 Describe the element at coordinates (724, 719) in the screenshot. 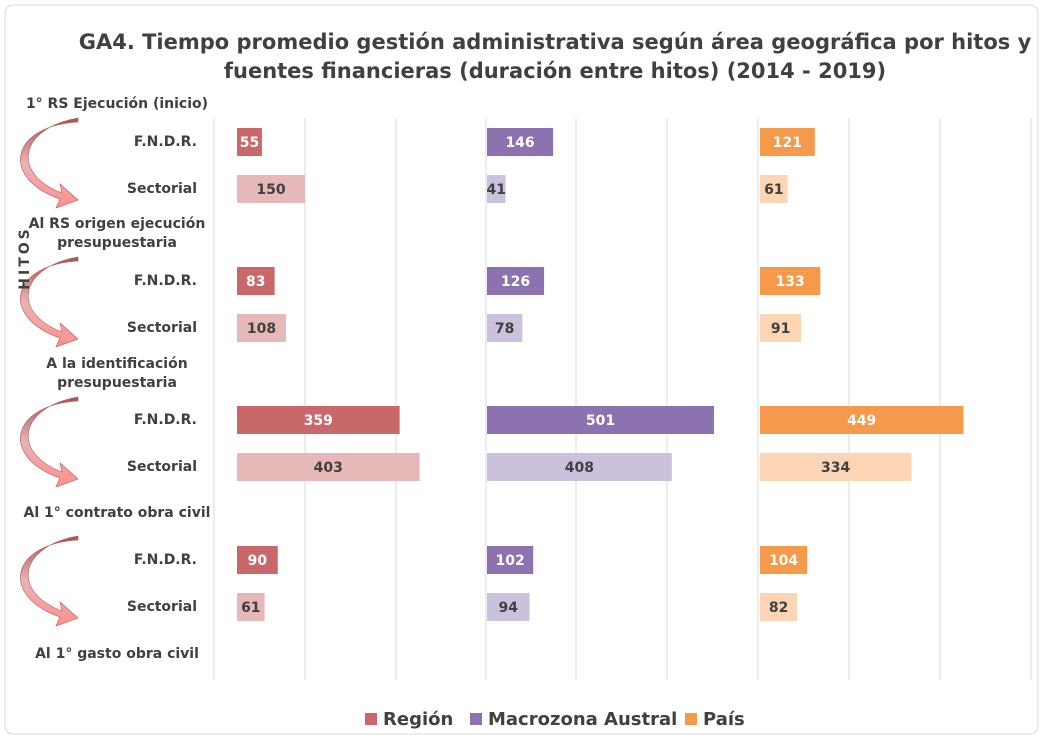

I see `legend-label: País` at that location.